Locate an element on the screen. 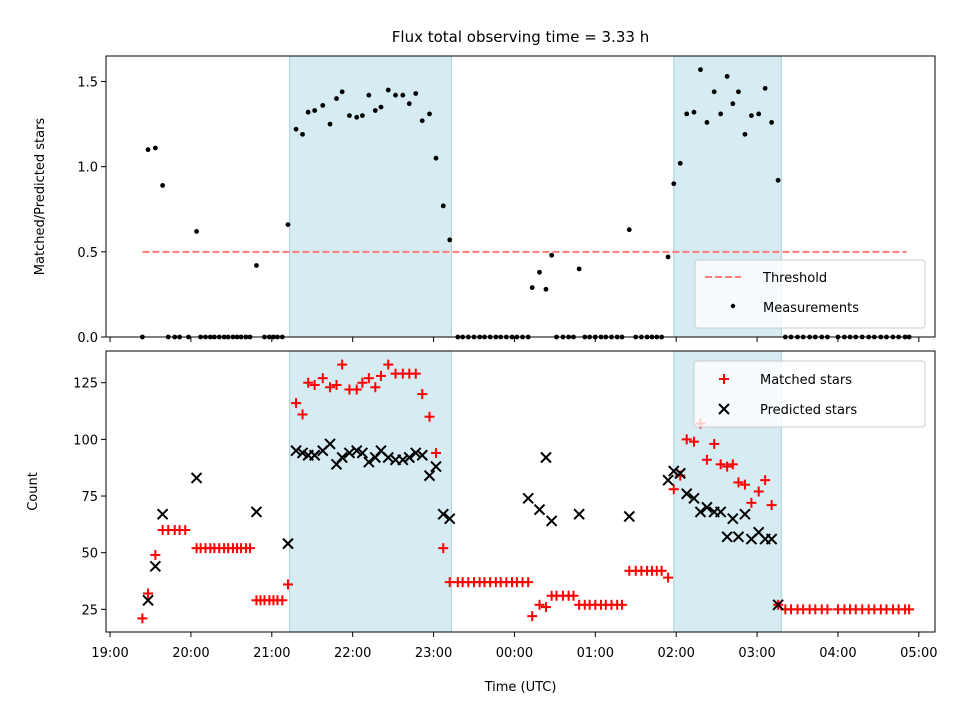 The image size is (960, 720). top-legend-box is located at coordinates (810, 294).